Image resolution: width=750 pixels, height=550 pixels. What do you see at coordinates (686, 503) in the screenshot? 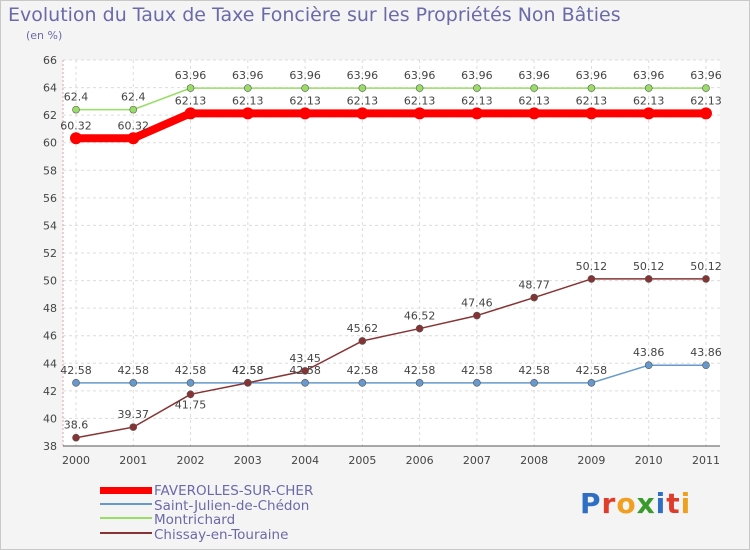
I see `logo-letter: i` at bounding box center [686, 503].